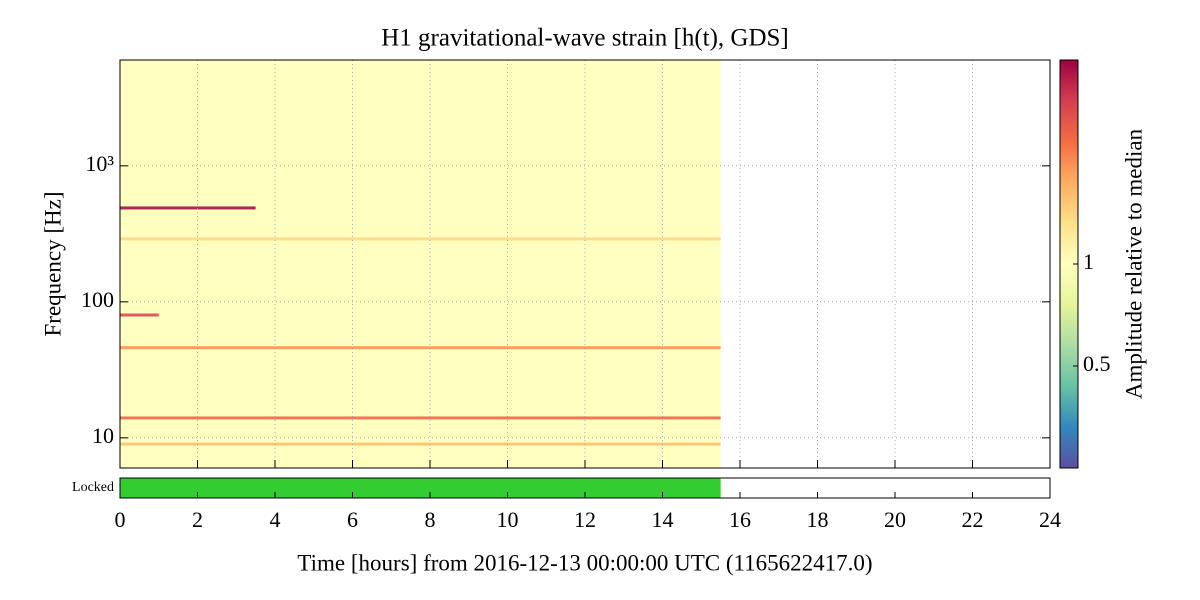 This screenshot has width=1200, height=600. I want to click on x-tick-label: 14, so click(663, 519).